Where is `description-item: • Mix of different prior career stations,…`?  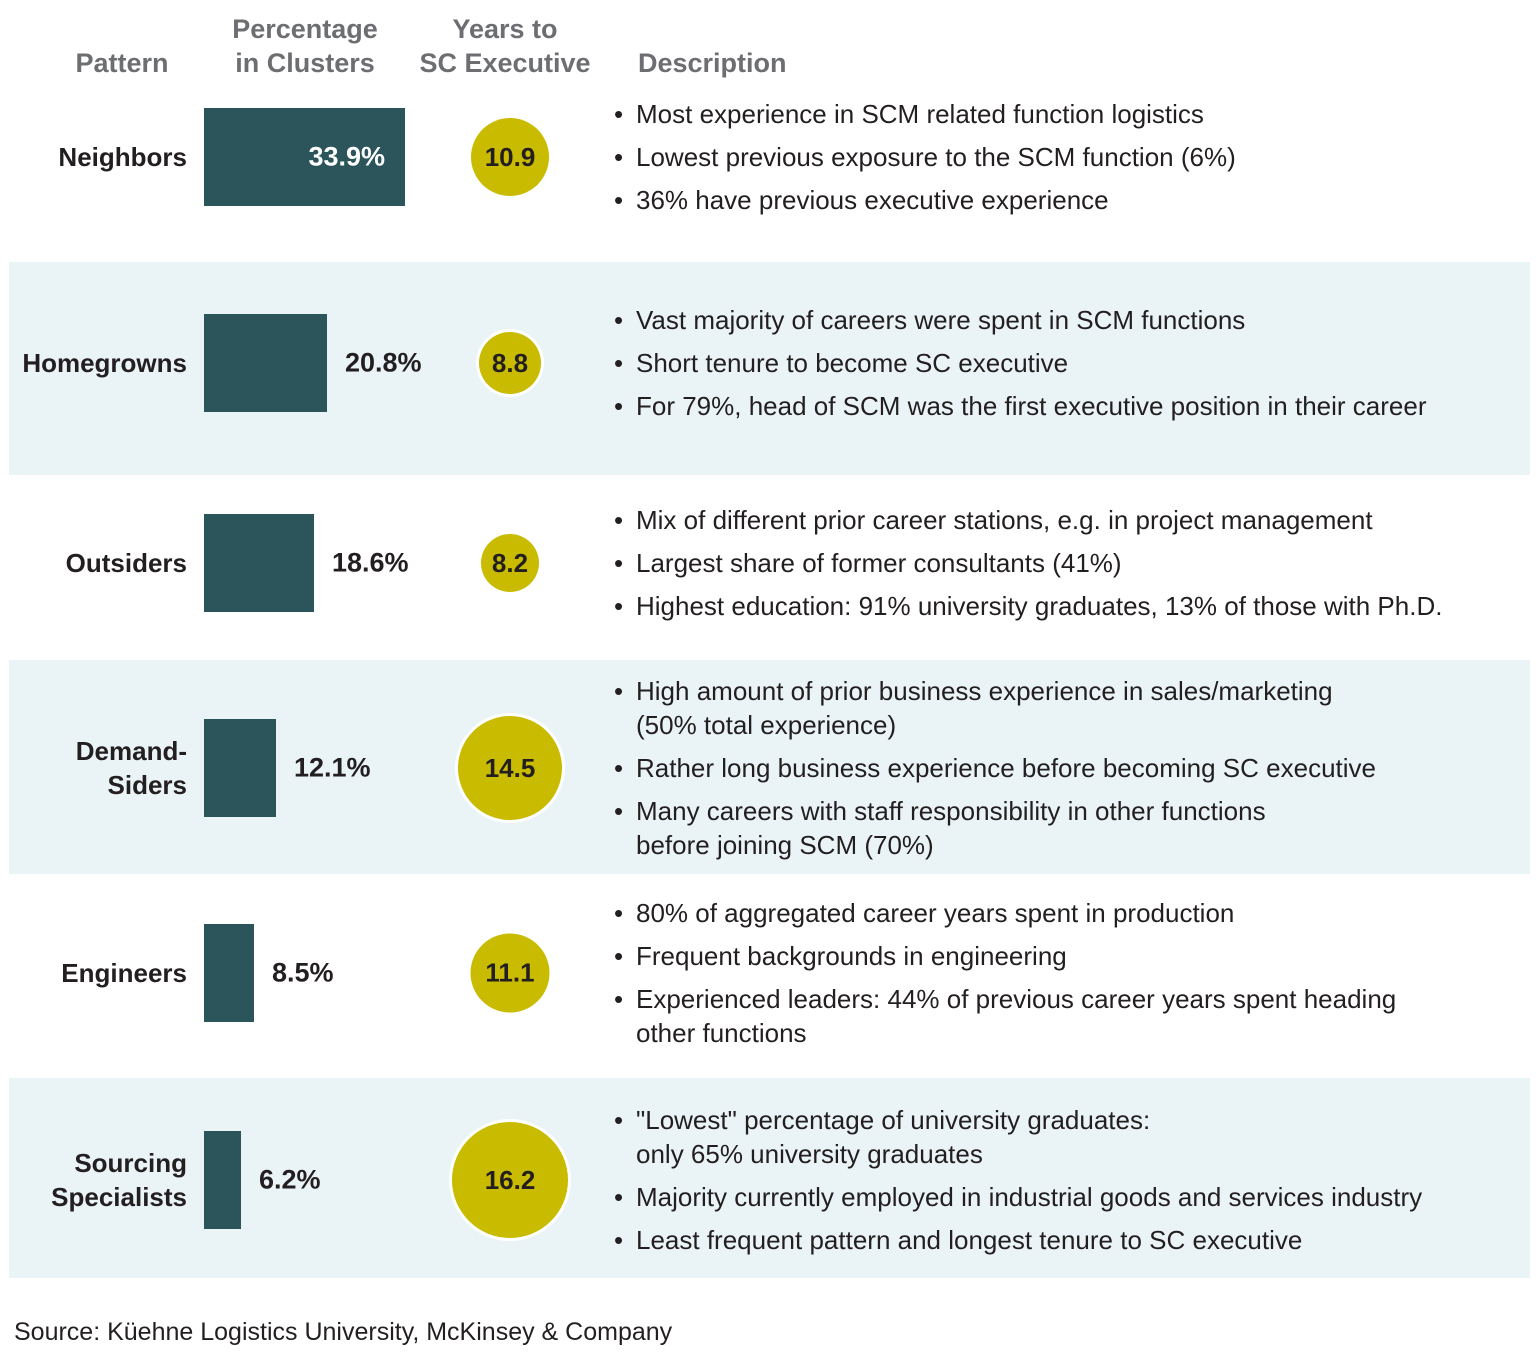
description-item: • Mix of different prior career stations,… is located at coordinates (1028, 520).